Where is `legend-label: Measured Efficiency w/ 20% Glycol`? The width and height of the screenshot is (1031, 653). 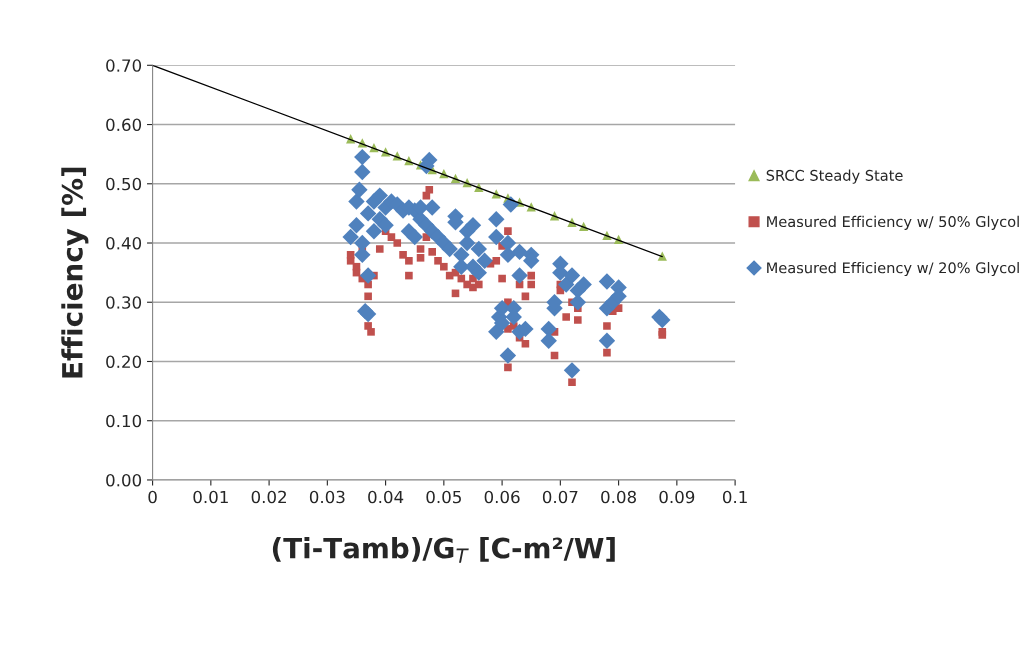 legend-label: Measured Efficiency w/ 20% Glycol is located at coordinates (893, 269).